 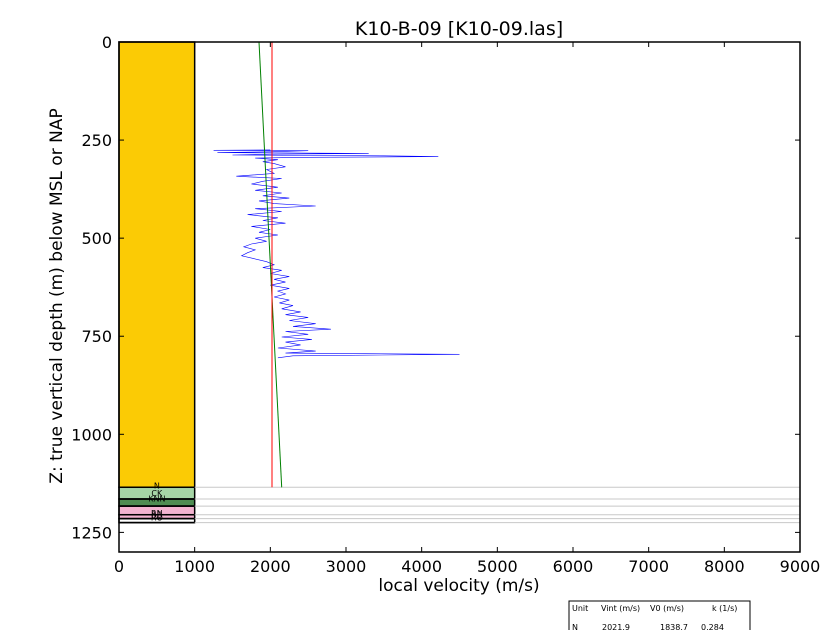 I want to click on legend-header-3: k (1/s), so click(x=724, y=608).